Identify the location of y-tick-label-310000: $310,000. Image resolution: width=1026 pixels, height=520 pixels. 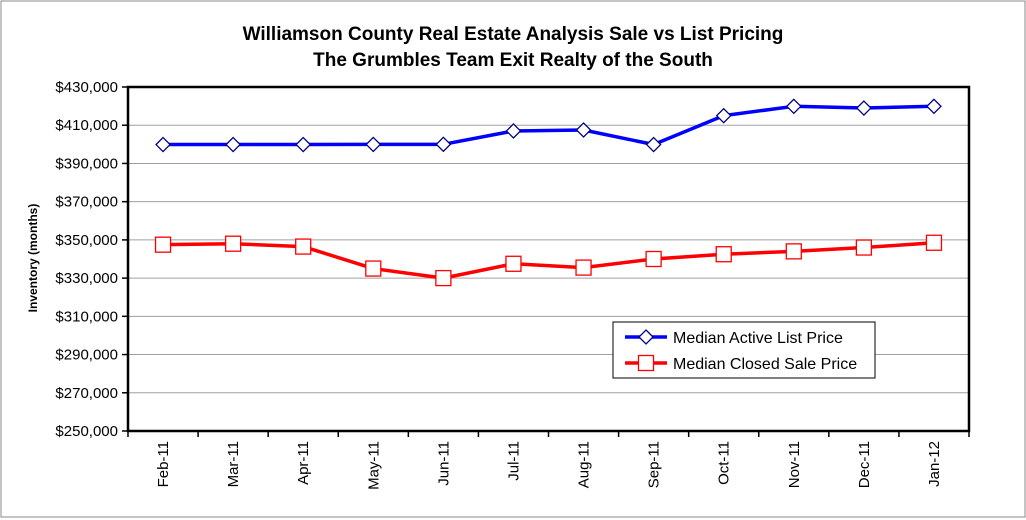
(86, 316).